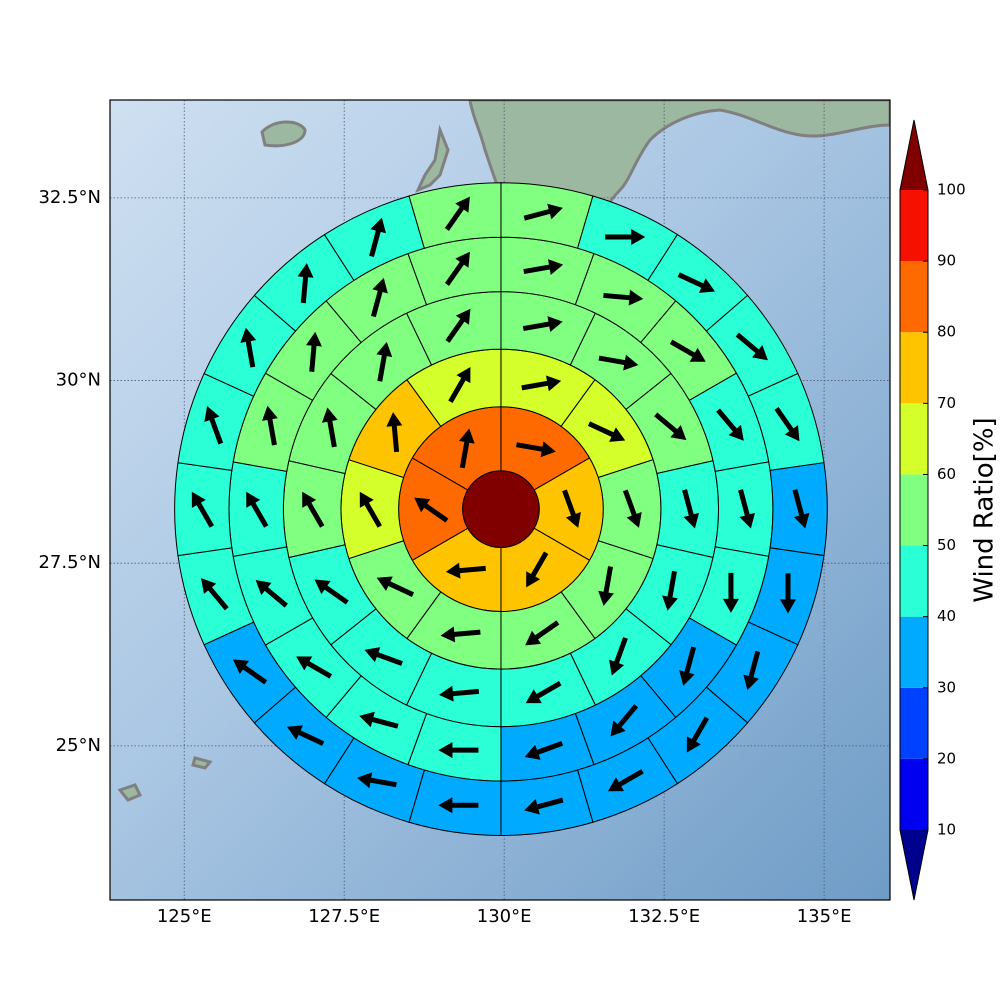  What do you see at coordinates (946, 261) in the screenshot?
I see `colorbar-tick-label: 90` at bounding box center [946, 261].